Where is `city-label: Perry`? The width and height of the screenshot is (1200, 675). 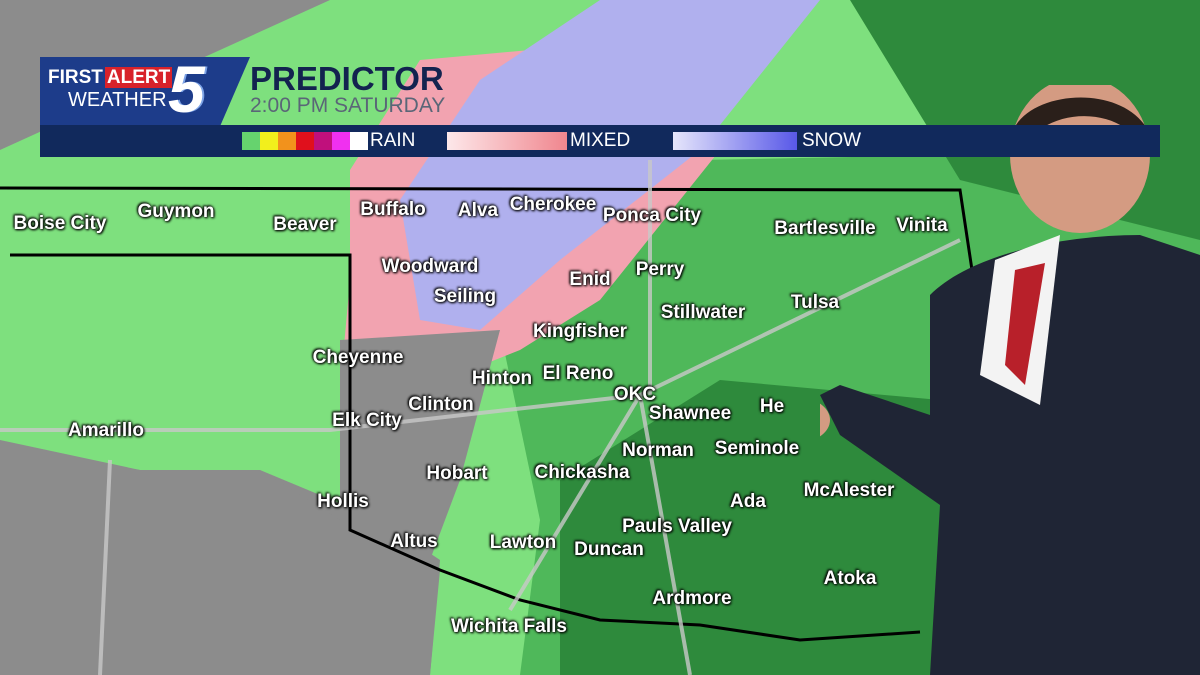
city-label: Perry is located at coordinates (660, 269).